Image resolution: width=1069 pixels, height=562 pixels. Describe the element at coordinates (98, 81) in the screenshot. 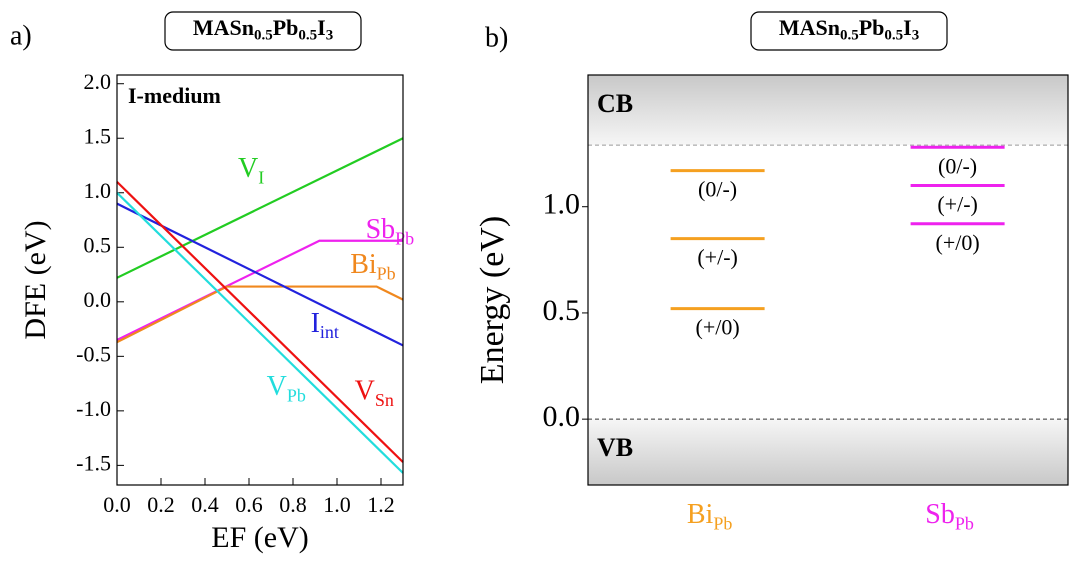

I see `y-tick-label: 2.0` at that location.